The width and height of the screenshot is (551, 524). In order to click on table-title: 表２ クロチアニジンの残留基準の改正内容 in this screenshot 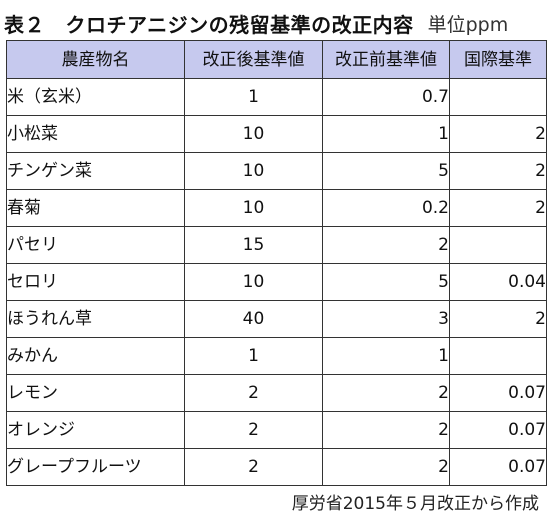, I will do `click(209, 25)`.